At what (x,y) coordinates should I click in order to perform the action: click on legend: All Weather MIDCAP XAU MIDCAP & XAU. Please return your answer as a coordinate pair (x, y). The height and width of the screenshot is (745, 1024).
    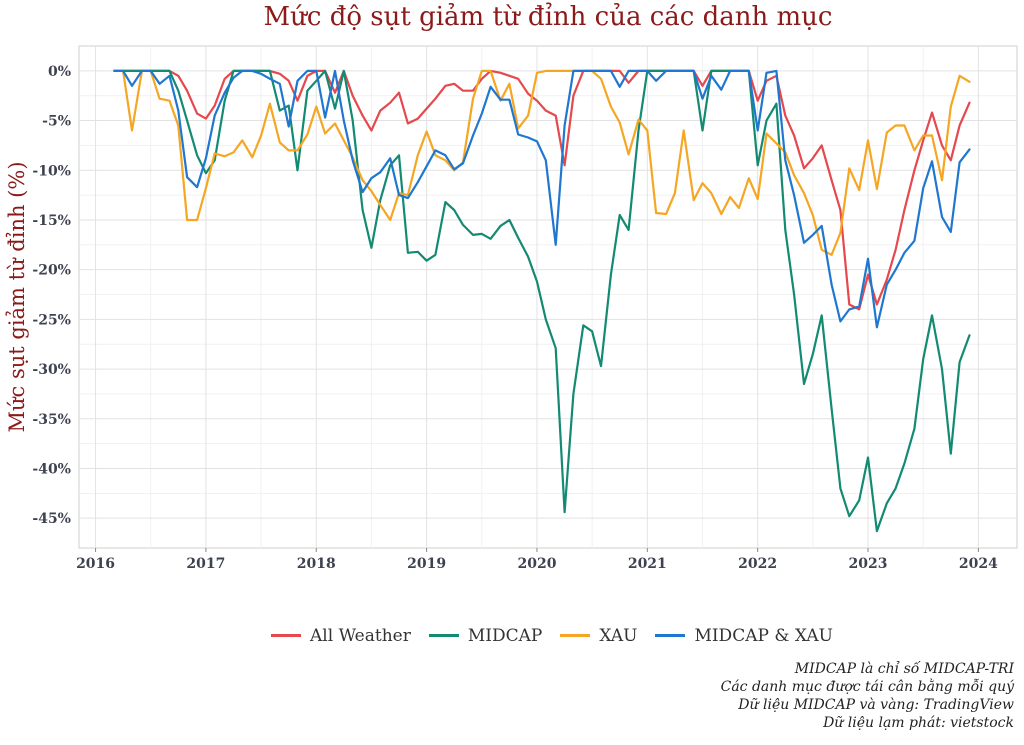
    Looking at the image, I should click on (512, 634).